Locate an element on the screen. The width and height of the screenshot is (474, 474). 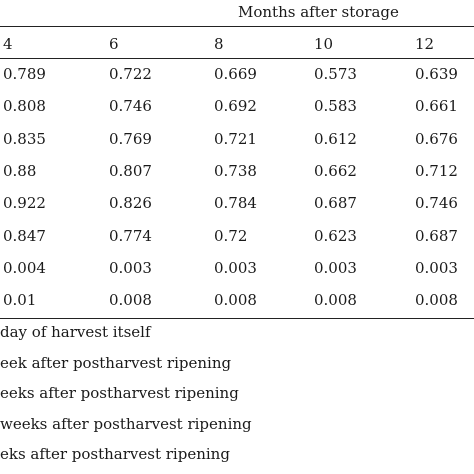
table-cell: 0.692 is located at coordinates (235, 106).